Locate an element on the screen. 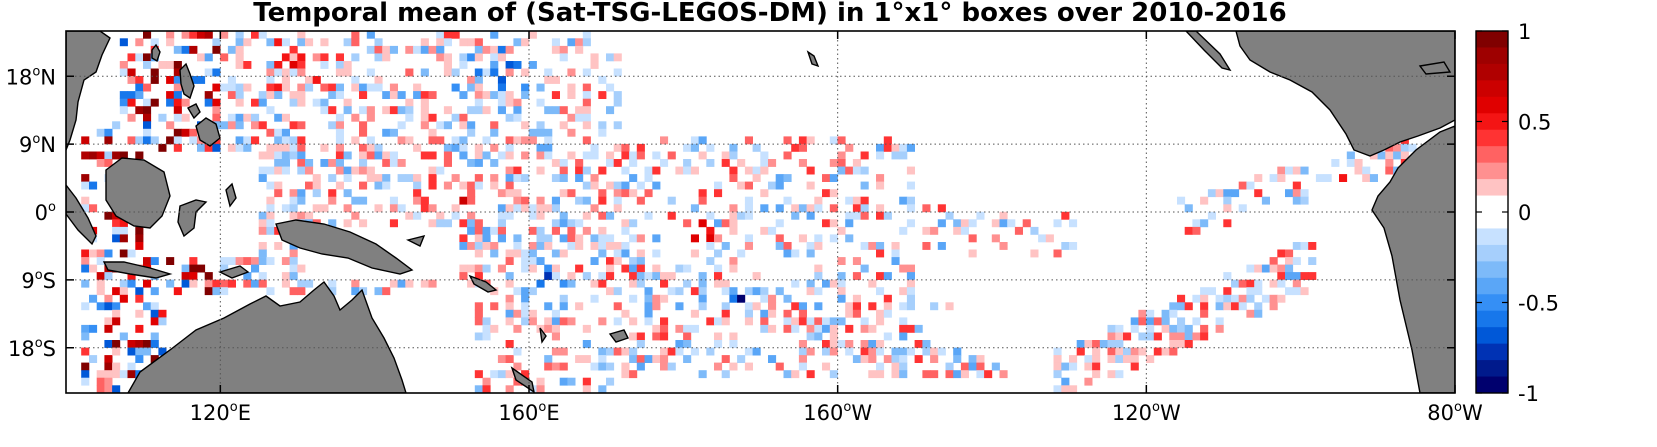 The width and height of the screenshot is (1657, 447). land-mindanao is located at coordinates (208, 132).